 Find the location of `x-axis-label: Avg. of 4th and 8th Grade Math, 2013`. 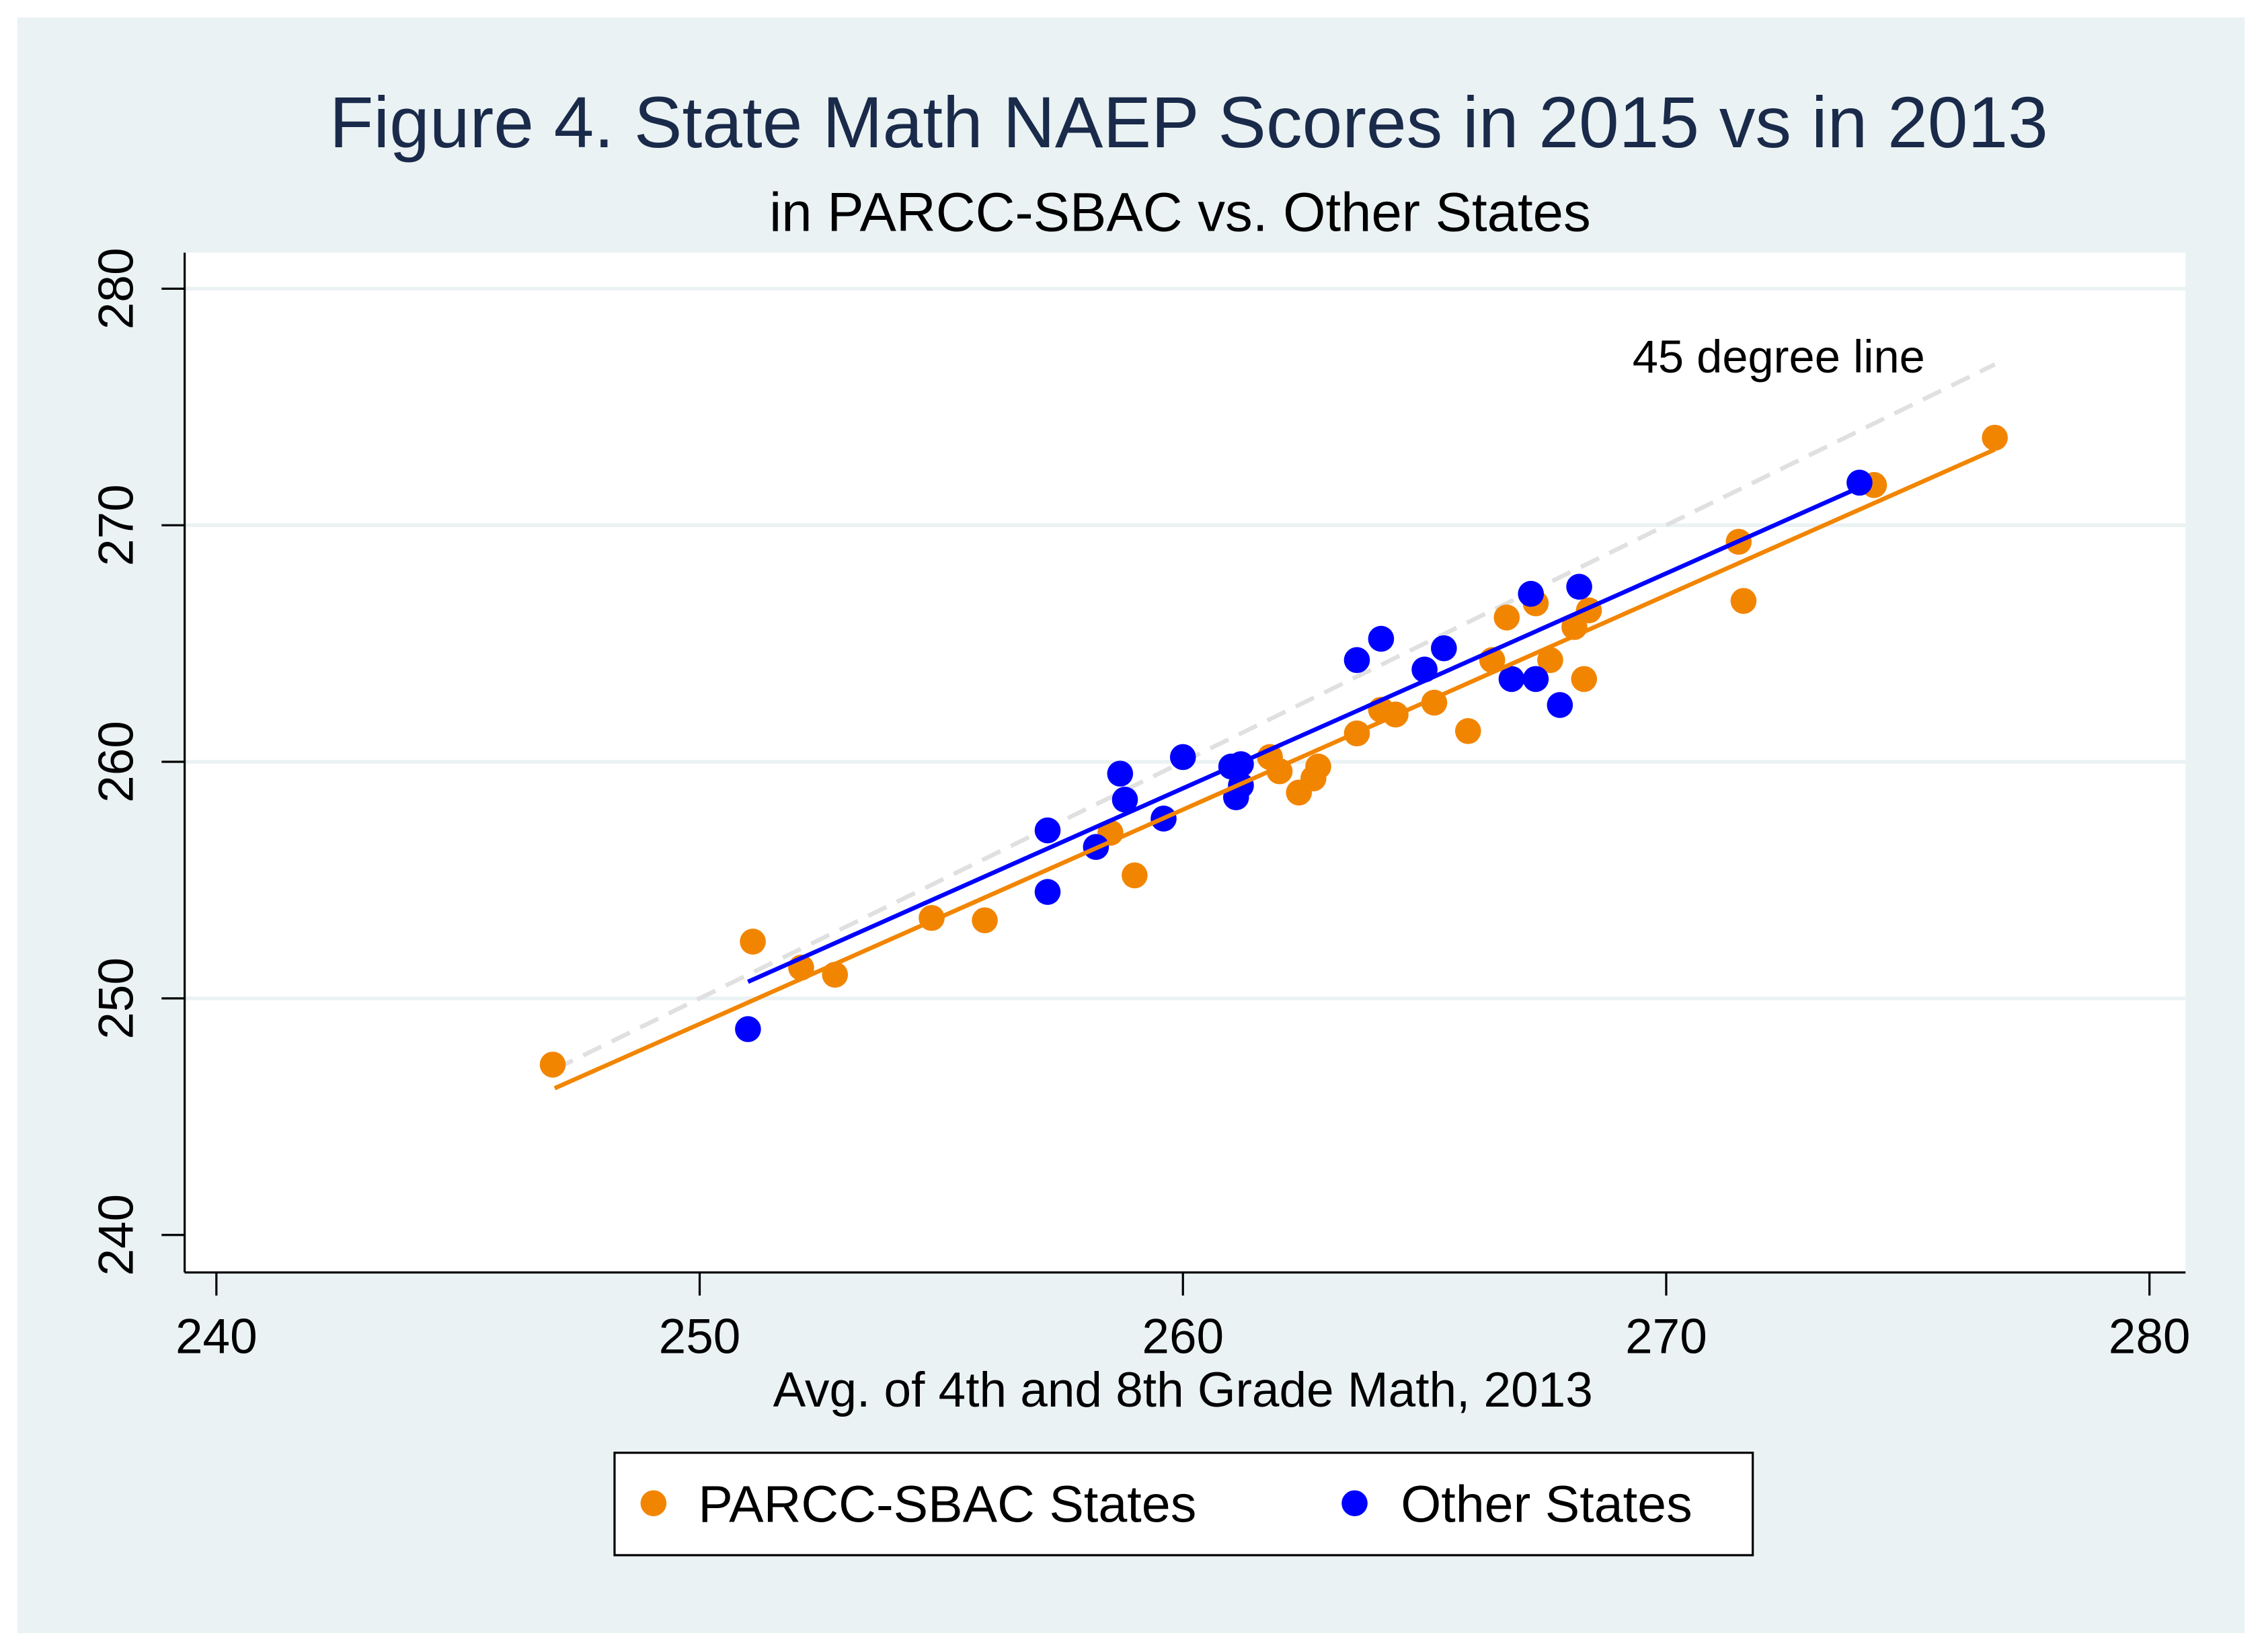

x-axis-label: Avg. of 4th and 8th Grade Math, 2013 is located at coordinates (1183, 1390).